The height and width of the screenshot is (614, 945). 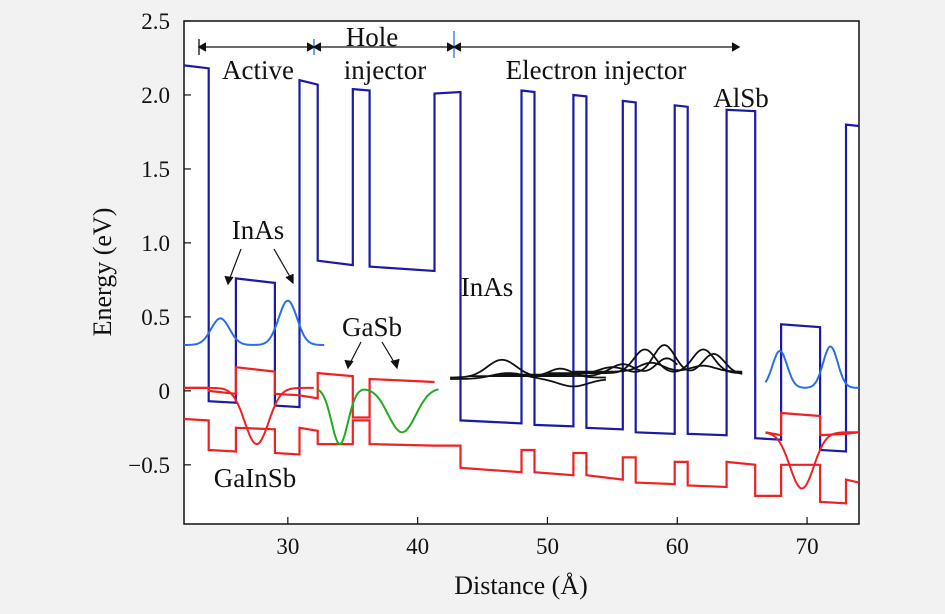 What do you see at coordinates (521, 461) in the screenshot?
I see `series-line-valence-band` at bounding box center [521, 461].